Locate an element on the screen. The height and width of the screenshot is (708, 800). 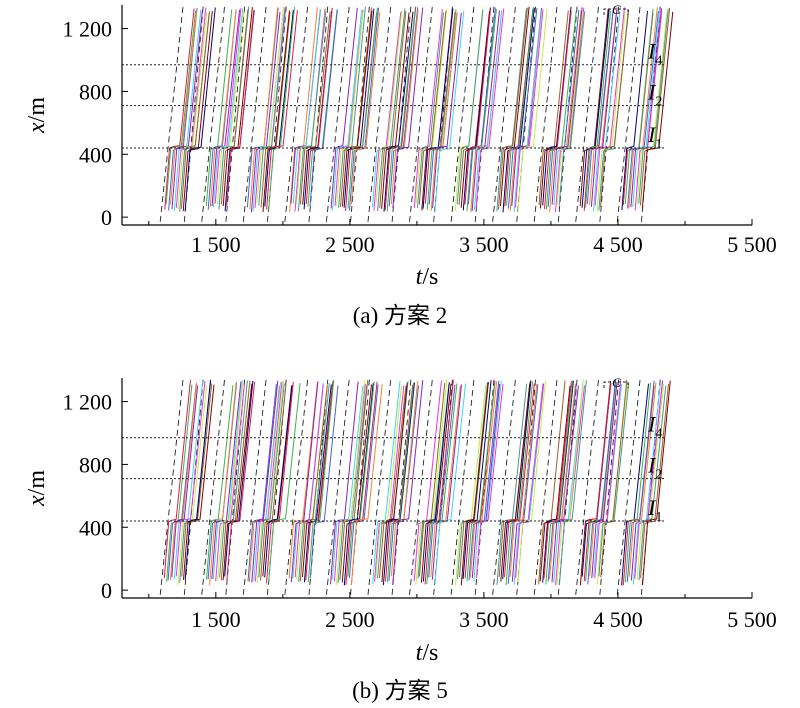
reference-line-label: I2 is located at coordinates (654, 95).